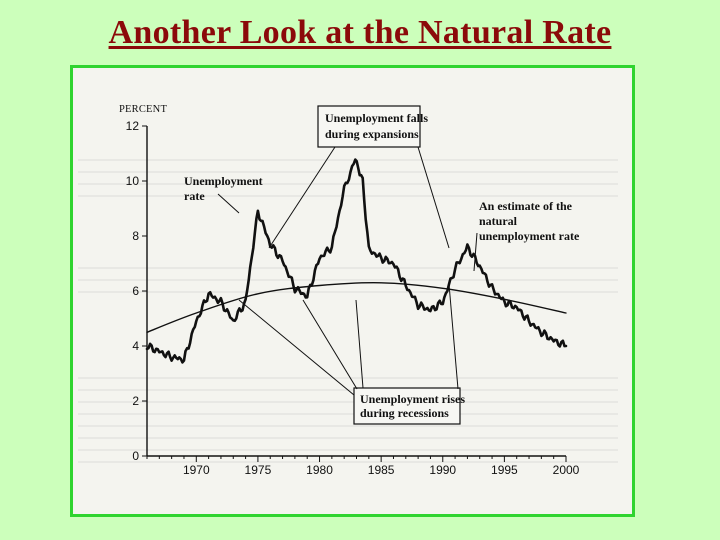 Image resolution: width=720 pixels, height=540 pixels. I want to click on x-tick-label: 1975, so click(258, 470).